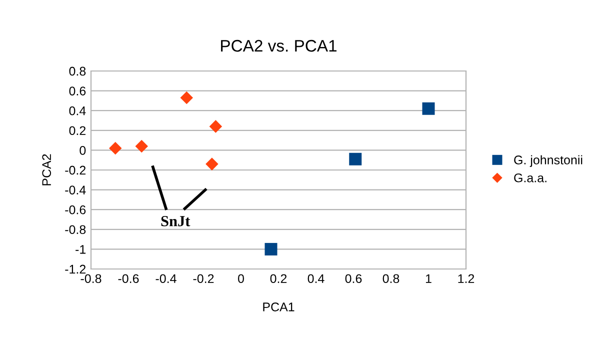  I want to click on y-tick-label: 0, so click(83, 150).